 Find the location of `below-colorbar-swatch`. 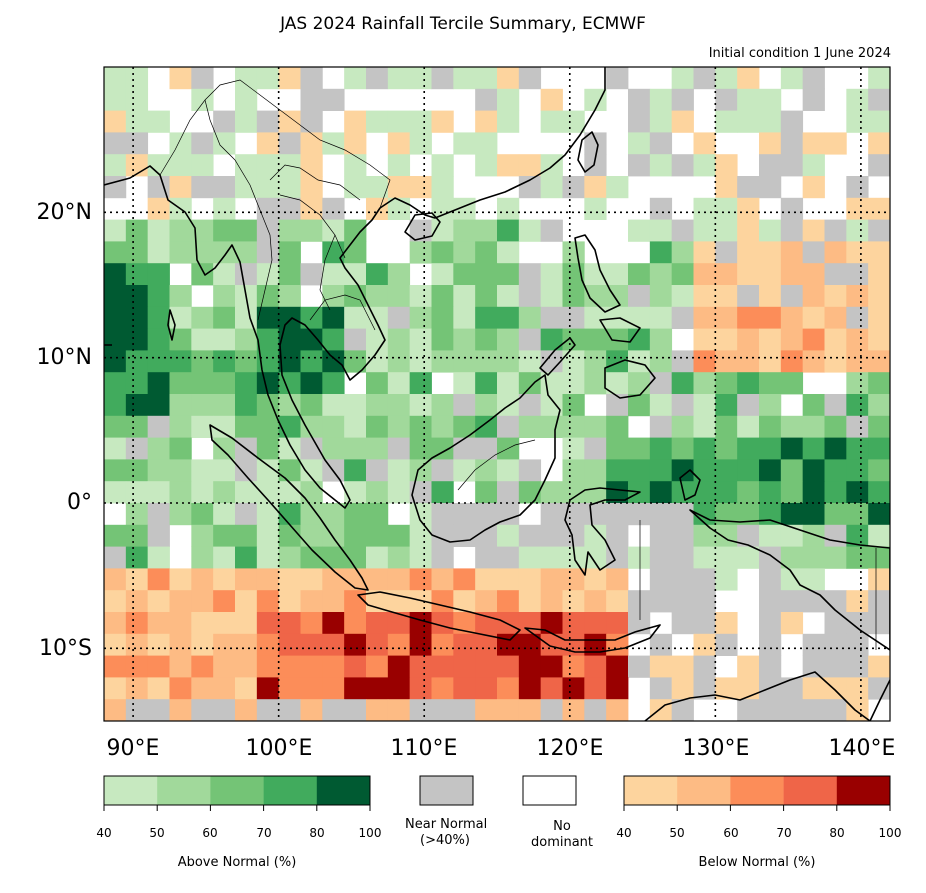

below-colorbar-swatch is located at coordinates (757, 790).